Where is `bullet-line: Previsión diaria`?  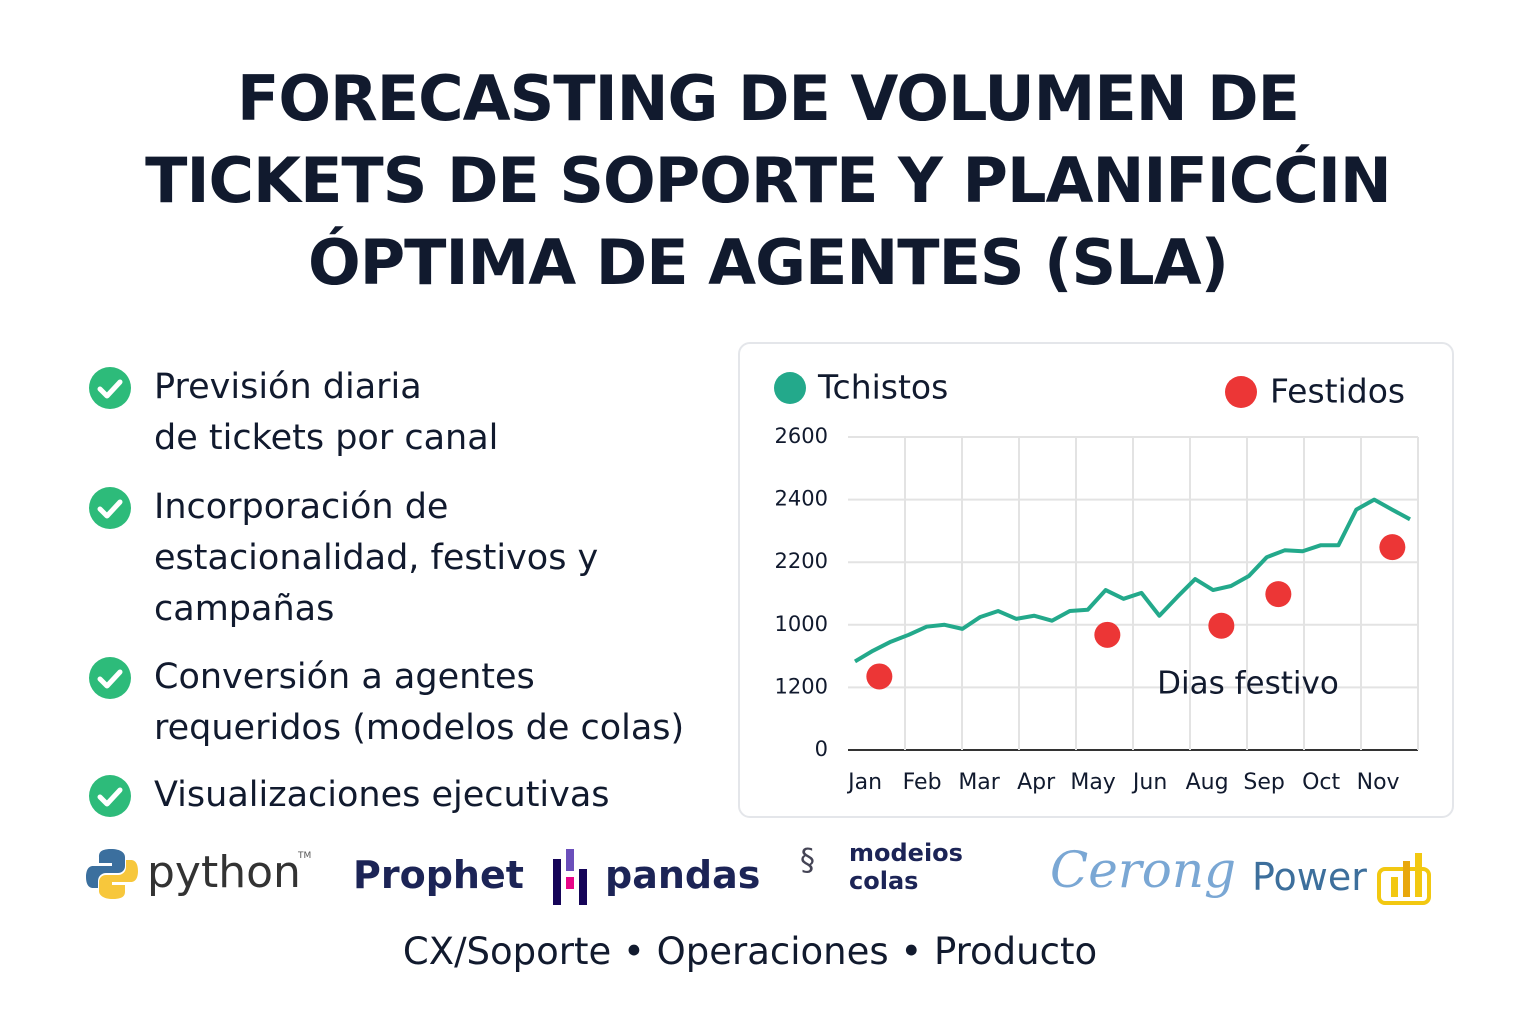
bullet-line: Previsión diaria is located at coordinates (288, 387).